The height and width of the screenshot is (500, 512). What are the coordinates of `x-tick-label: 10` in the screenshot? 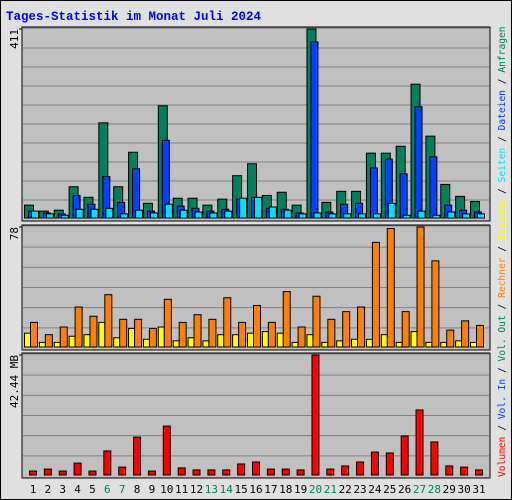 It's located at (166, 489).